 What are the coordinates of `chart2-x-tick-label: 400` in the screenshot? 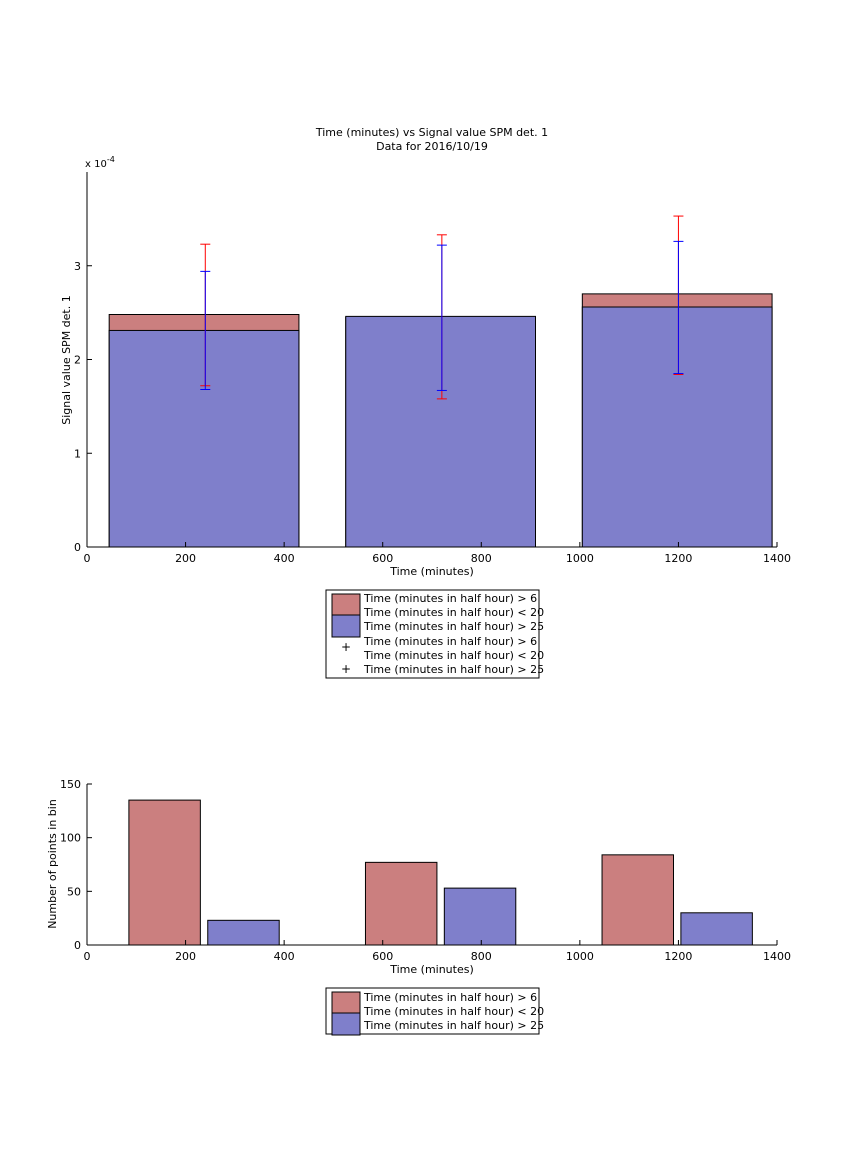 It's located at (284, 956).